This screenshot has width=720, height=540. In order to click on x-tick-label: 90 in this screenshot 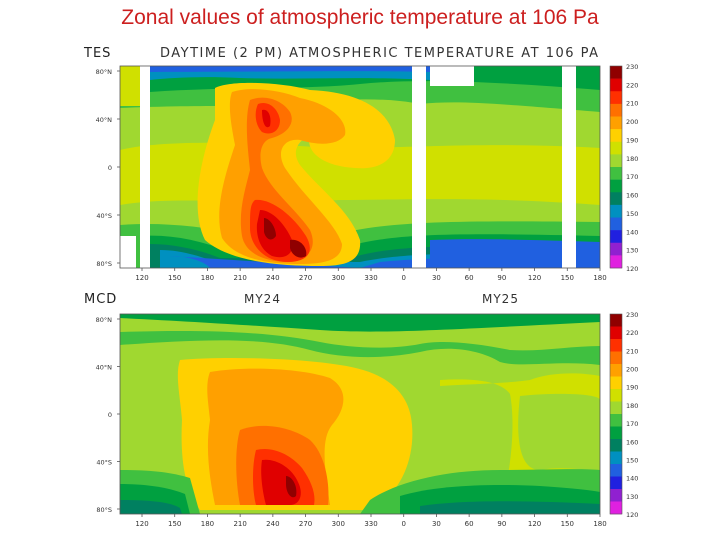, I will do `click(501, 278)`.